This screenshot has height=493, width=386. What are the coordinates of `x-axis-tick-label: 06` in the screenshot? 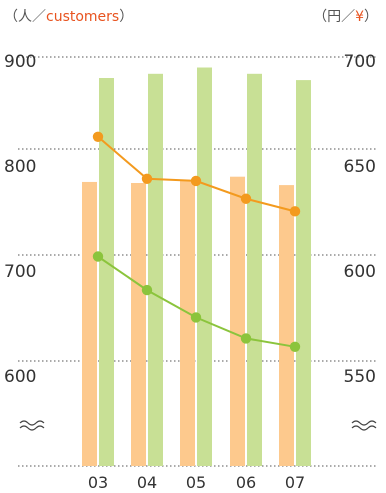 It's located at (246, 482).